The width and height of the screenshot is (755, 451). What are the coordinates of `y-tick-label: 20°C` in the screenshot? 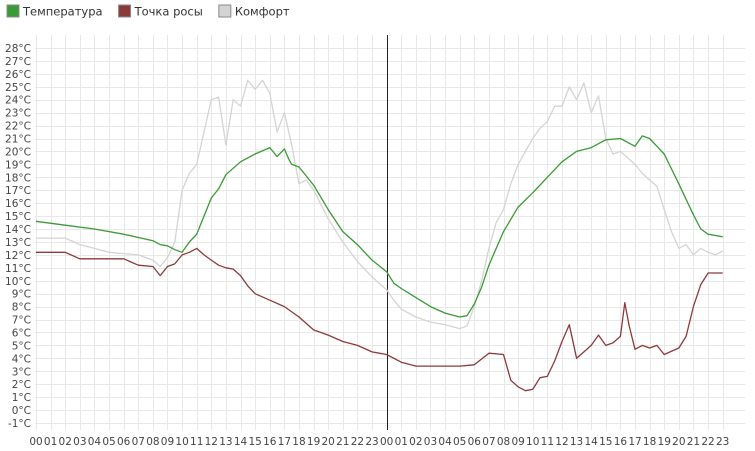 It's located at (18, 152).